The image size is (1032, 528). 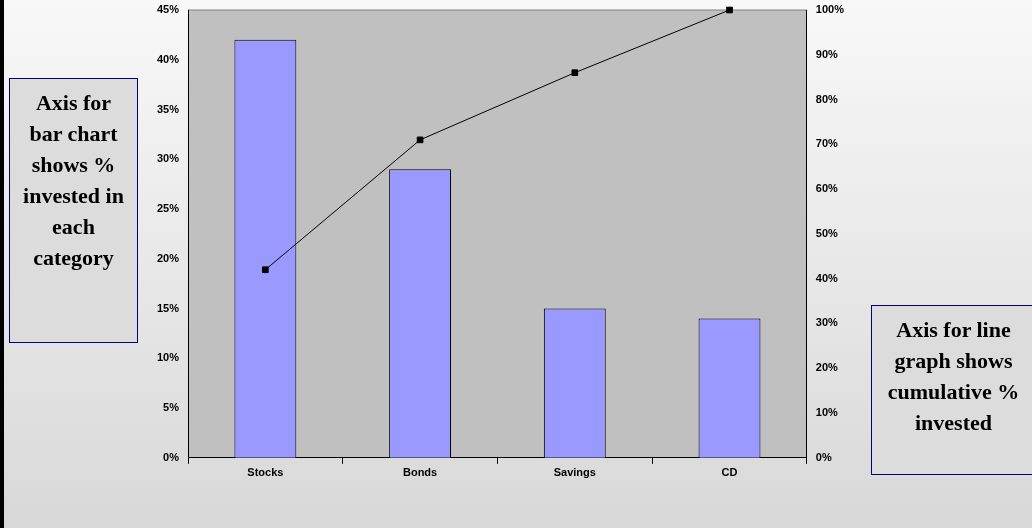 I want to click on y-tick-label: 45%, so click(x=168, y=9).